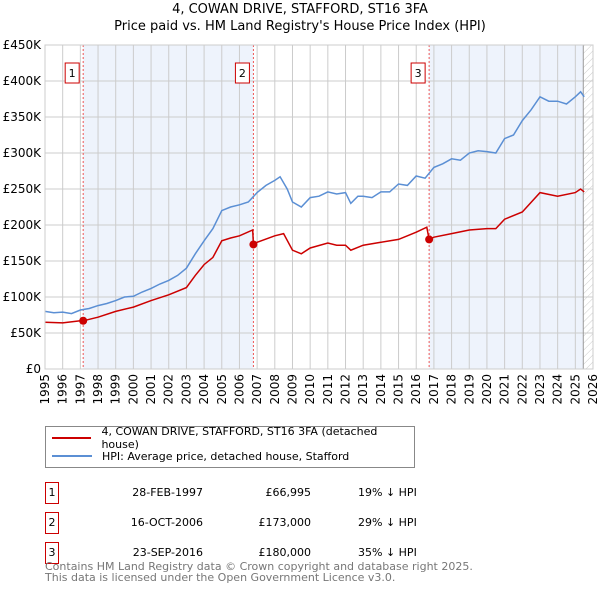 This screenshot has width=600, height=590. I want to click on x-tick-label: 2024, so click(558, 389).